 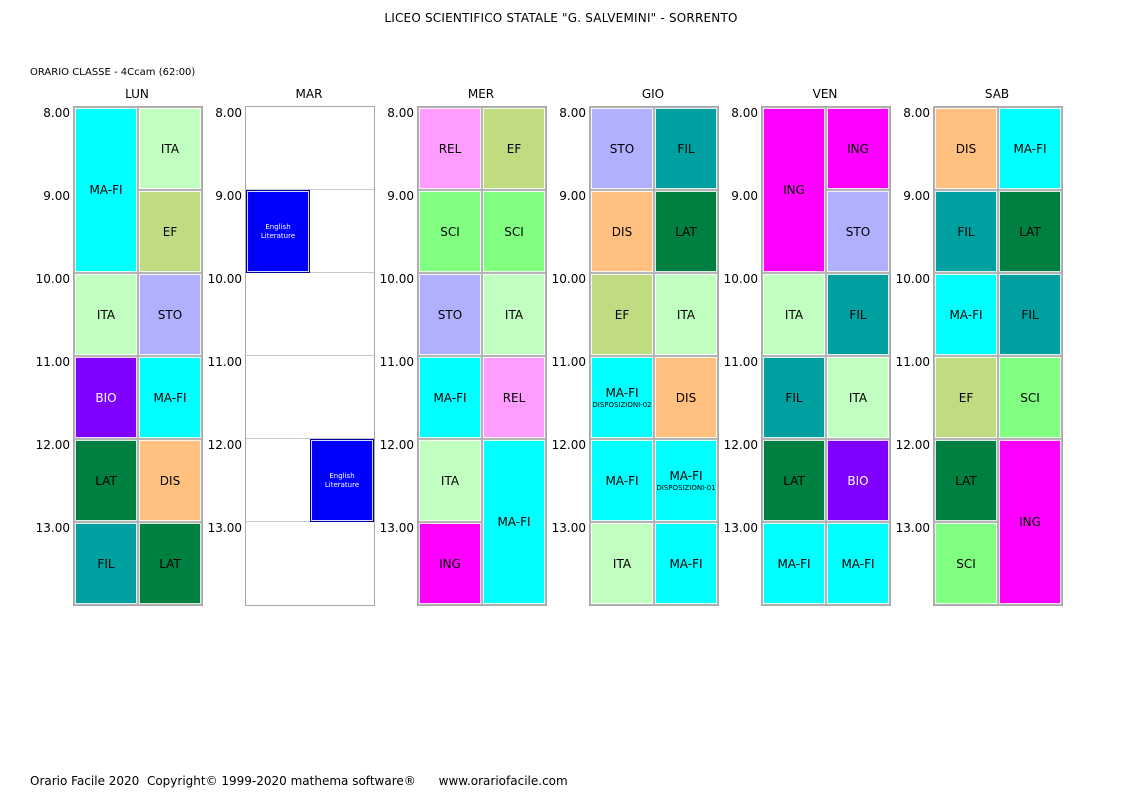 I want to click on lesson-subject: ING, so click(x=450, y=563).